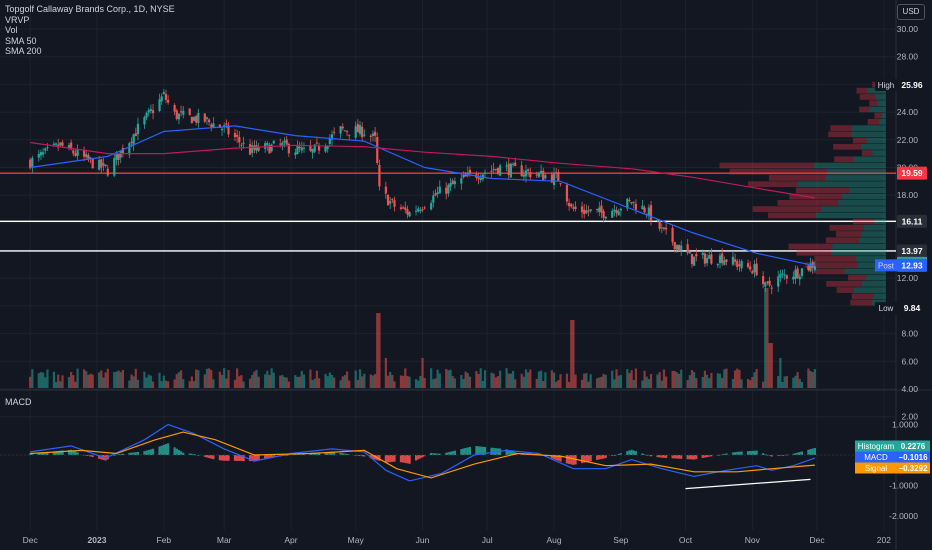  I want to click on symbol-title: Topgolf Callaway Brands Corp., 1D, NYSE, so click(90, 9).